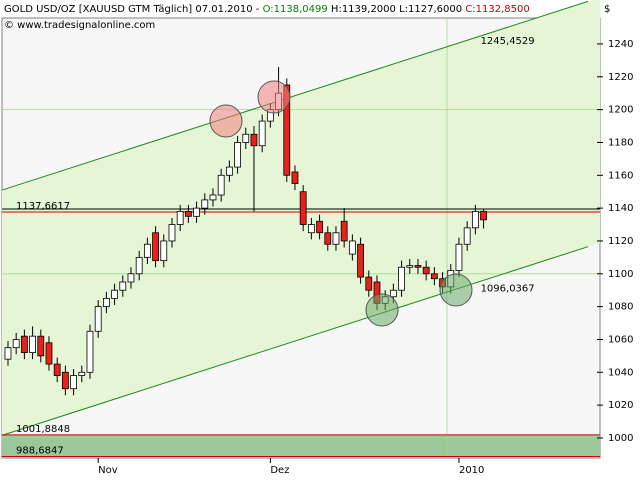 This screenshot has height=480, width=640. What do you see at coordinates (362, 9) in the screenshot?
I see `header-part: H:1139,2000` at bounding box center [362, 9].